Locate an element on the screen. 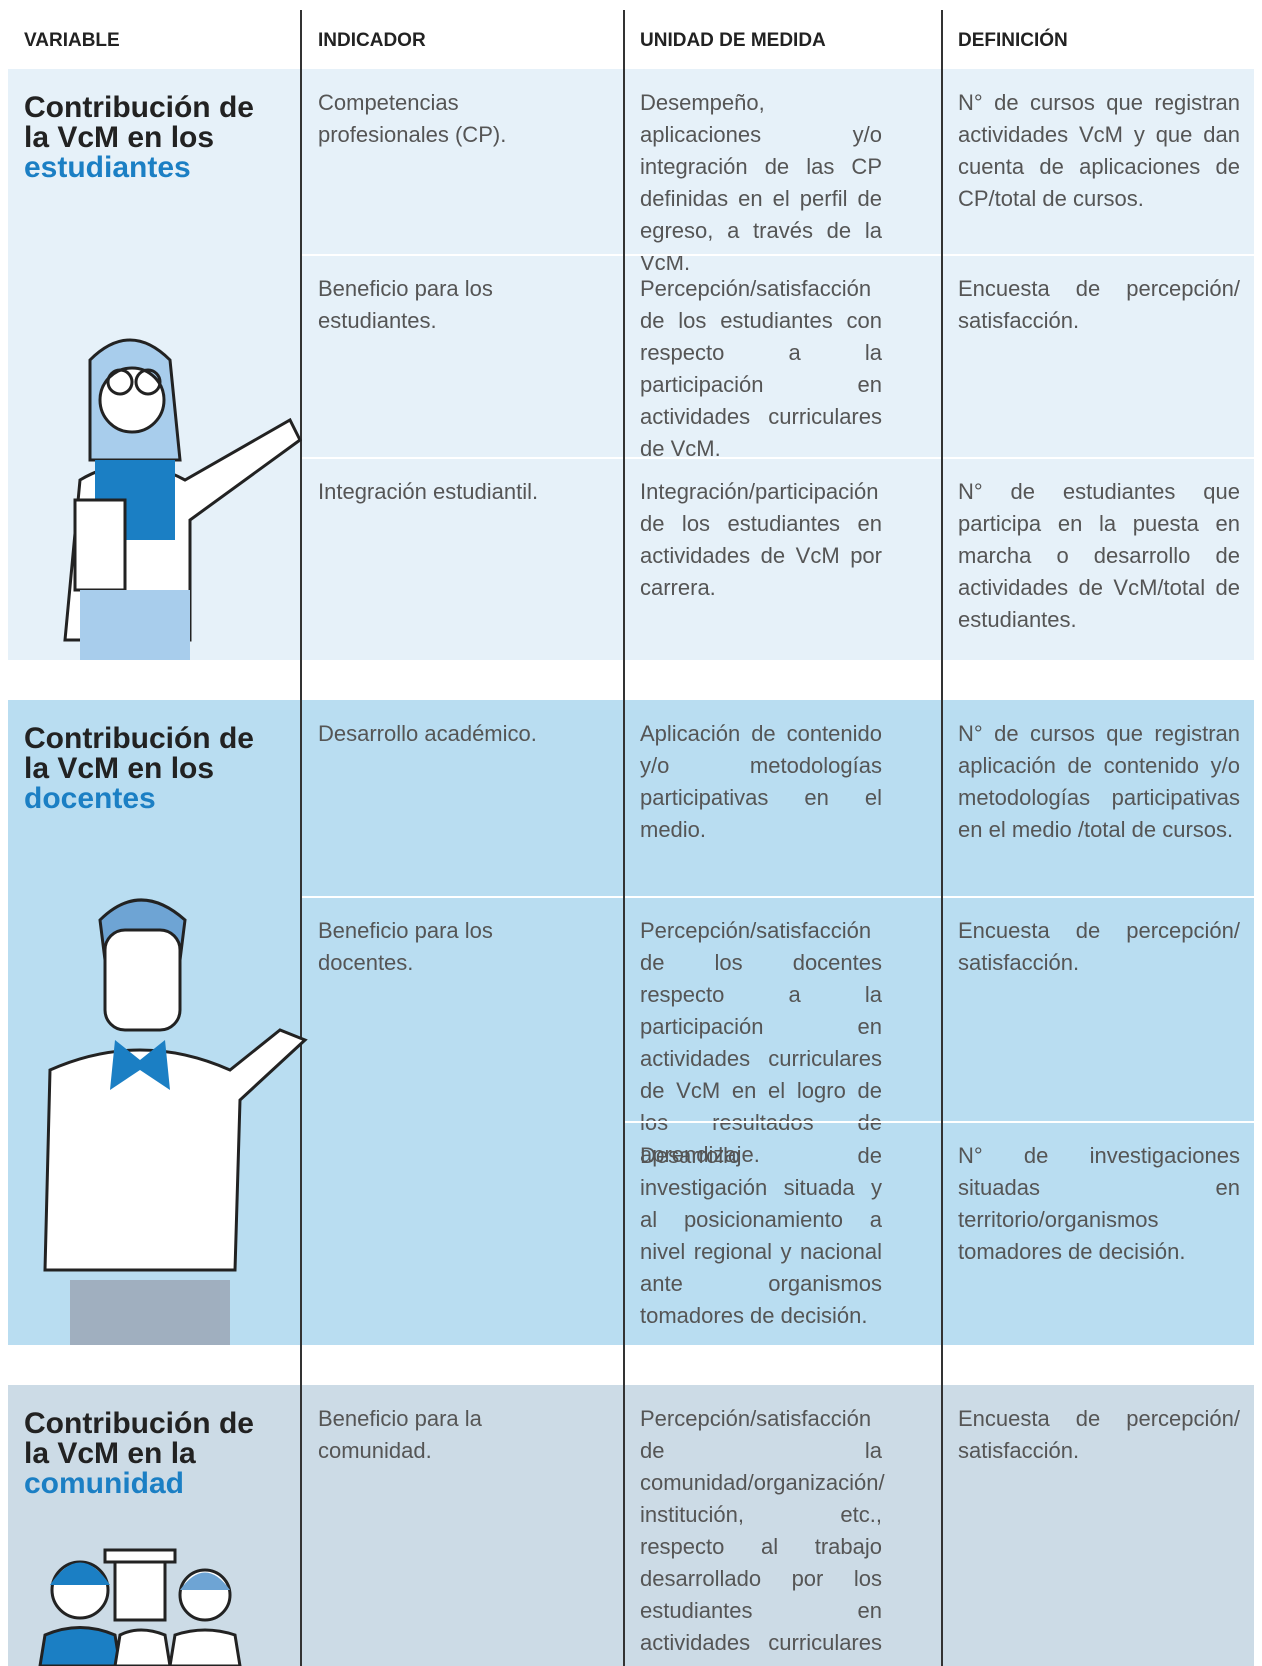 Image resolution: width=1262 pixels, height=1666 pixels. variable-title: Contribución de la VcM en la comunidad is located at coordinates (149, 1454).